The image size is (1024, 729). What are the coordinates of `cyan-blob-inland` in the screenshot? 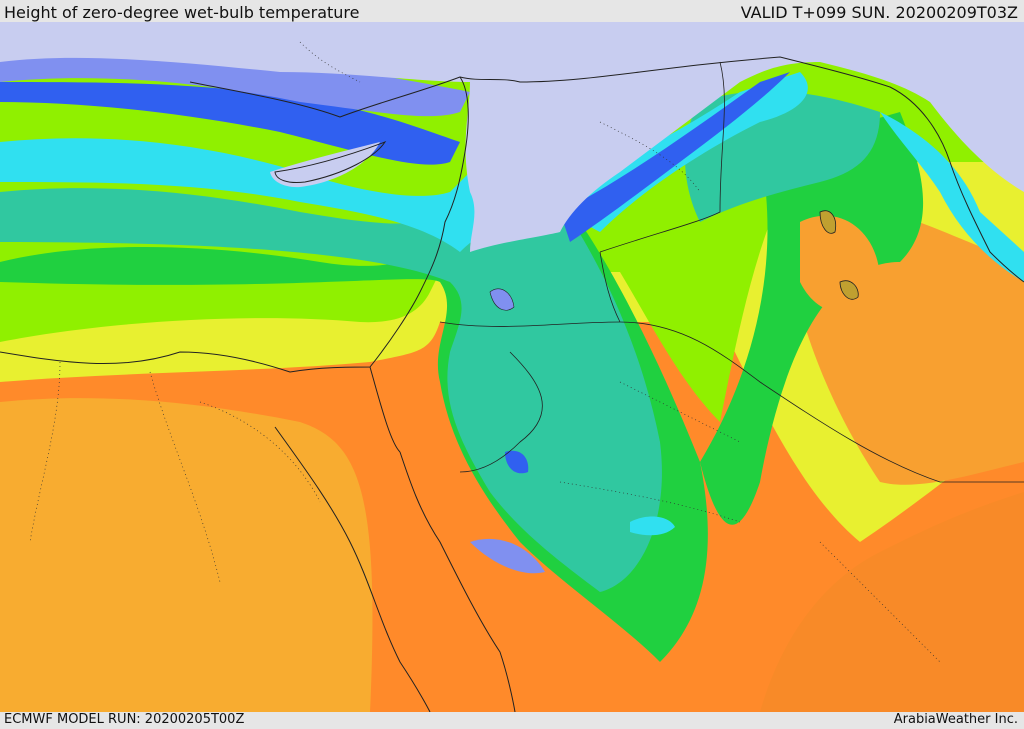 It's located at (652, 526).